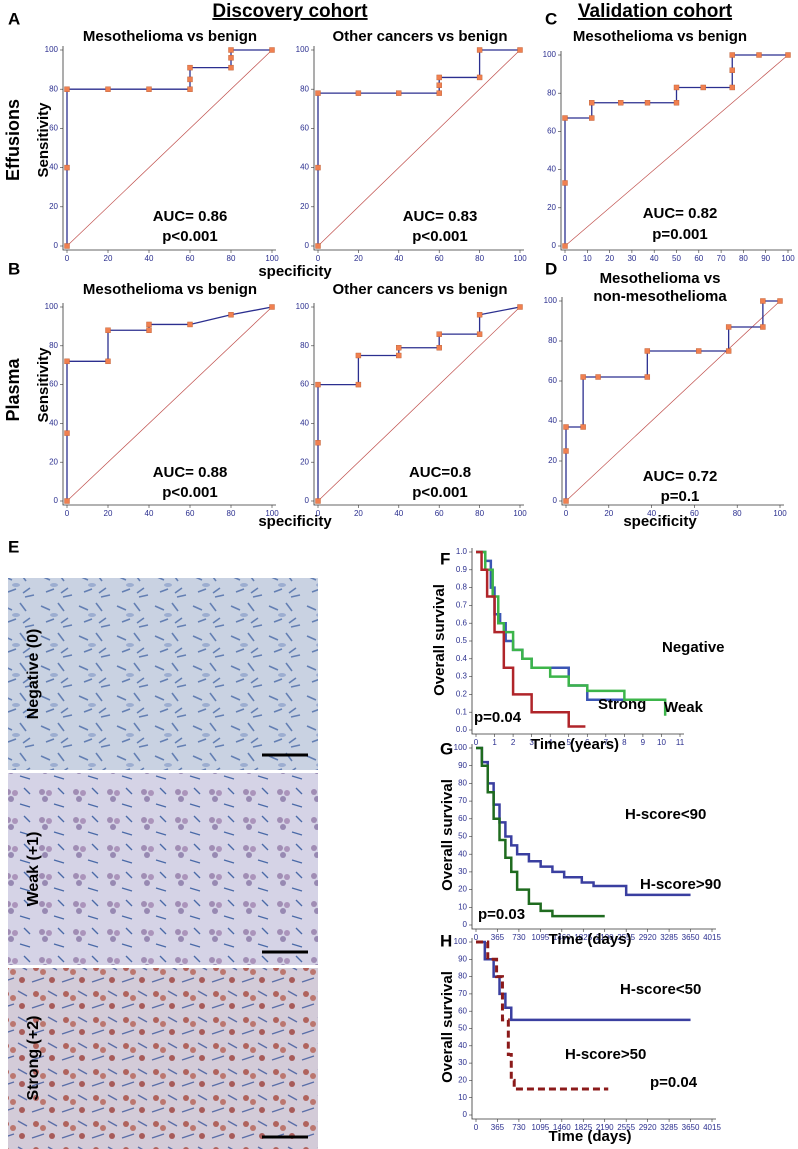 This screenshot has width=798, height=1149. What do you see at coordinates (170, 36) in the screenshot?
I see `chart-title: Mesothelioma vs benign` at bounding box center [170, 36].